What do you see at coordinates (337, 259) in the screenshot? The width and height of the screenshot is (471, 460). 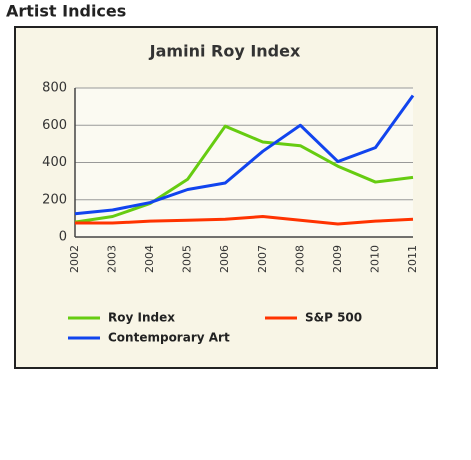 I see `x-tick-label: 2009` at bounding box center [337, 259].